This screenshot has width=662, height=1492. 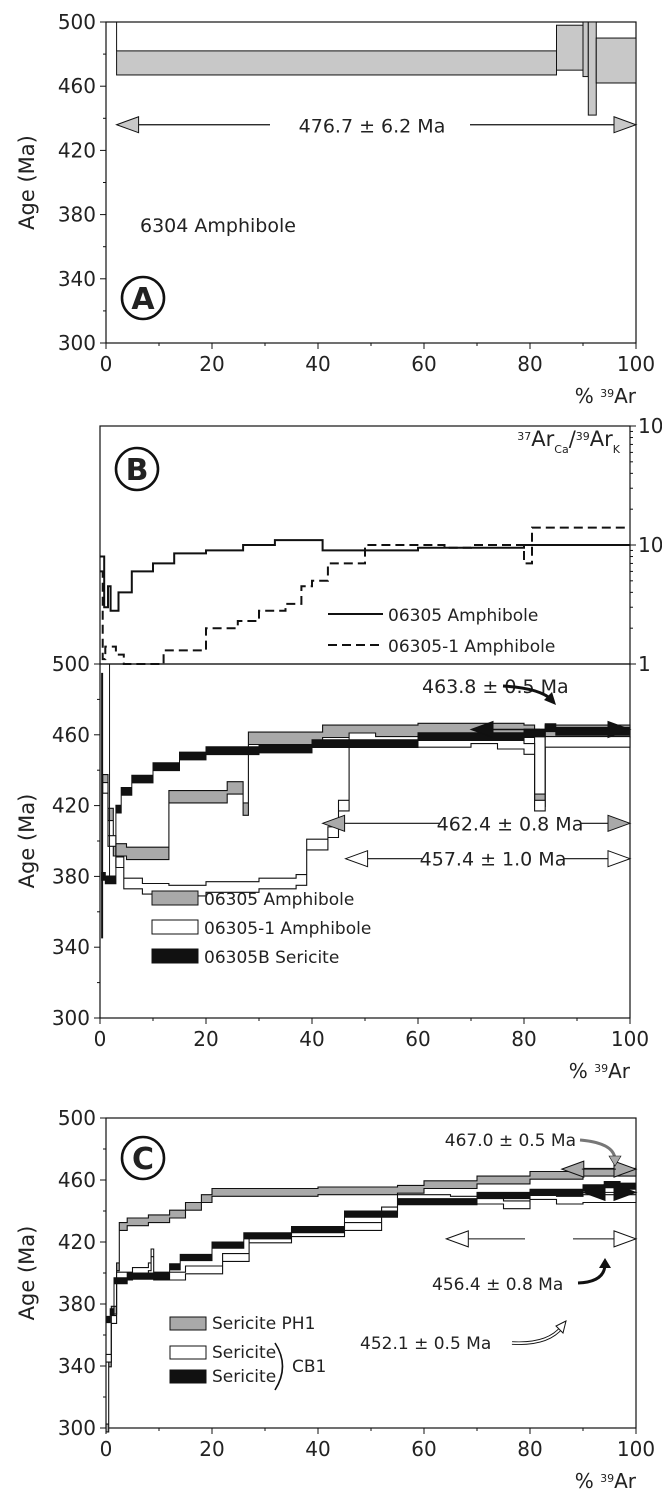 I want to click on plateau-pointer-inner, so click(x=537, y=1335).